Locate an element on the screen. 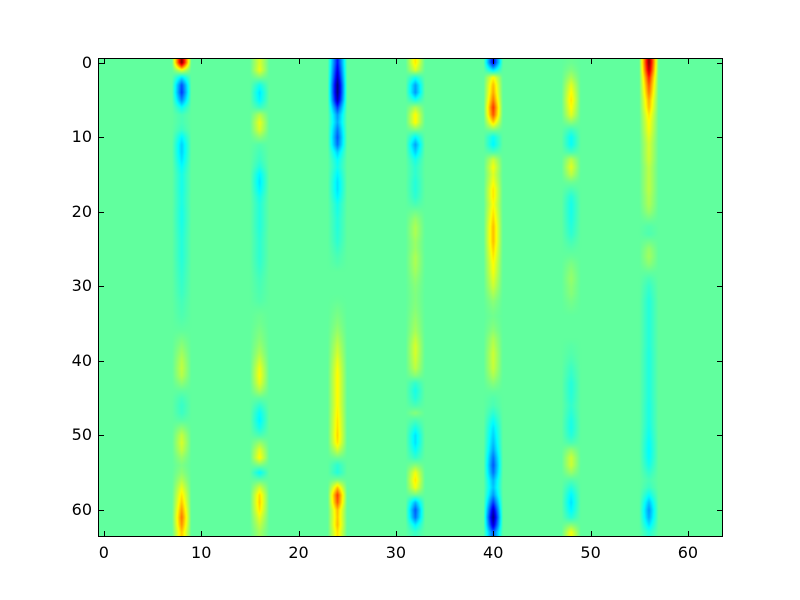 This screenshot has width=800, height=600. x-tick-label: 50 is located at coordinates (590, 552).